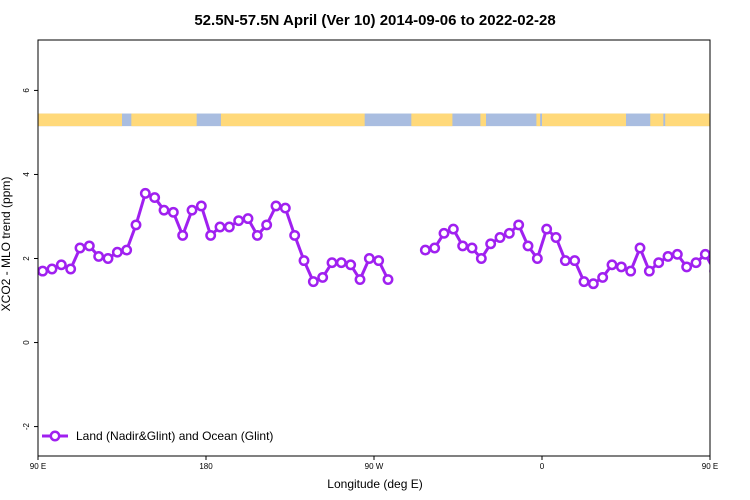 Image resolution: width=750 pixels, height=500 pixels. I want to click on x-tick-label: 0, so click(542, 466).